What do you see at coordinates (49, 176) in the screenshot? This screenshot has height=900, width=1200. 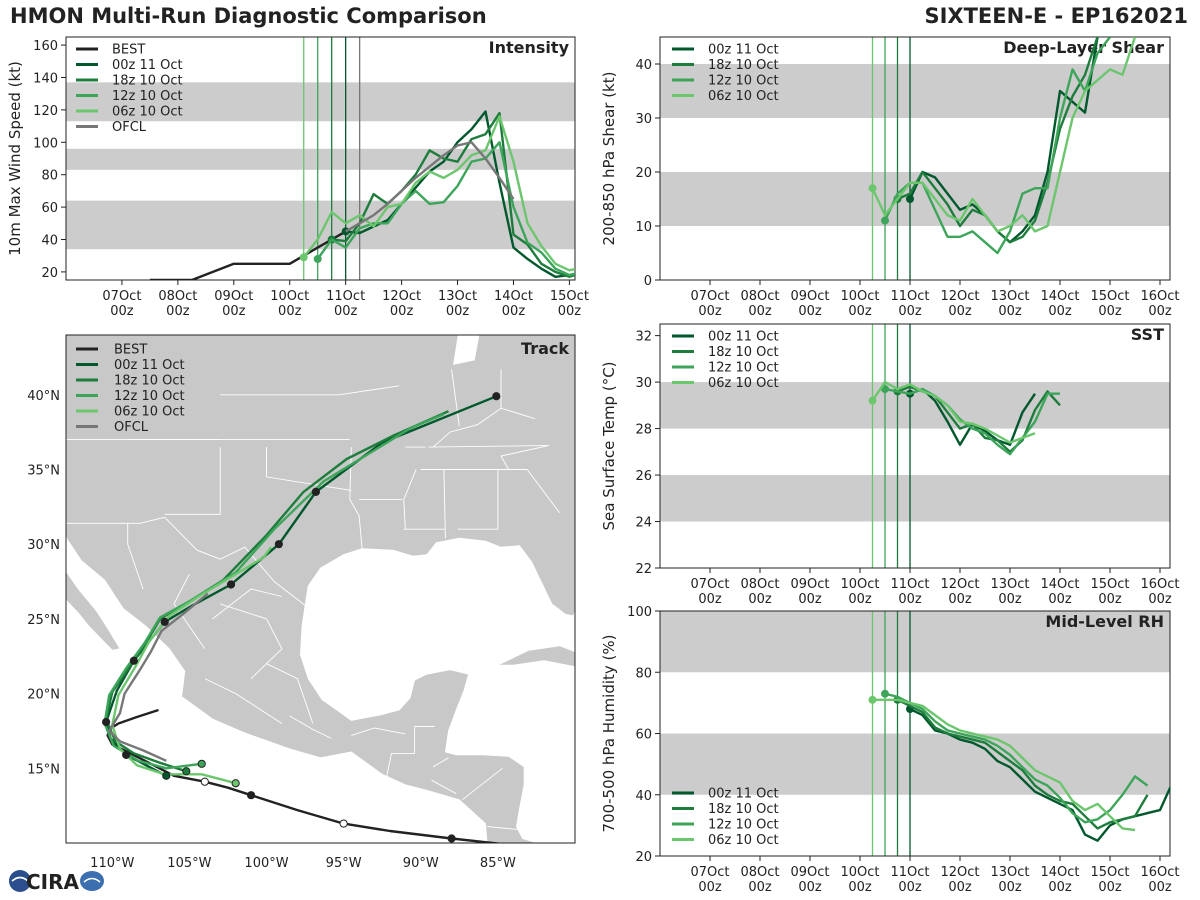 I see `intensity-ytick-label: 80` at bounding box center [49, 176].